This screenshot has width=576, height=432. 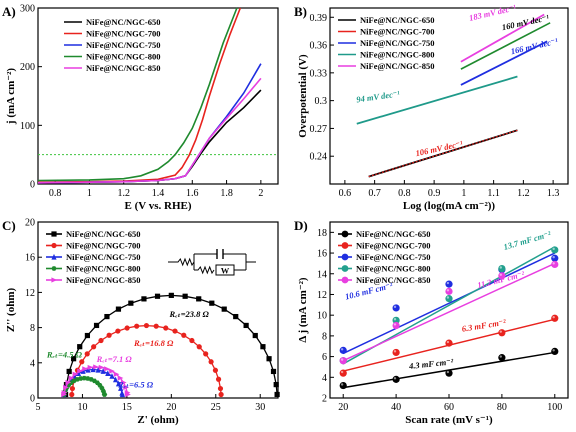 What do you see at coordinates (523, 193) in the screenshot?
I see `x-tick-label: 1.2` at bounding box center [523, 193].